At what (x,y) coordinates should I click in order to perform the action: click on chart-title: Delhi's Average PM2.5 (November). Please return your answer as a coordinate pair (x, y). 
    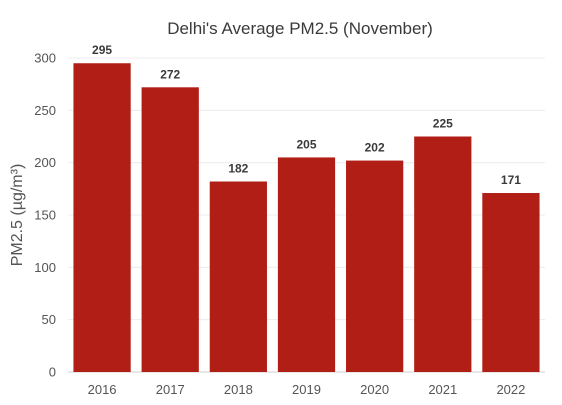
    Looking at the image, I should click on (300, 28).